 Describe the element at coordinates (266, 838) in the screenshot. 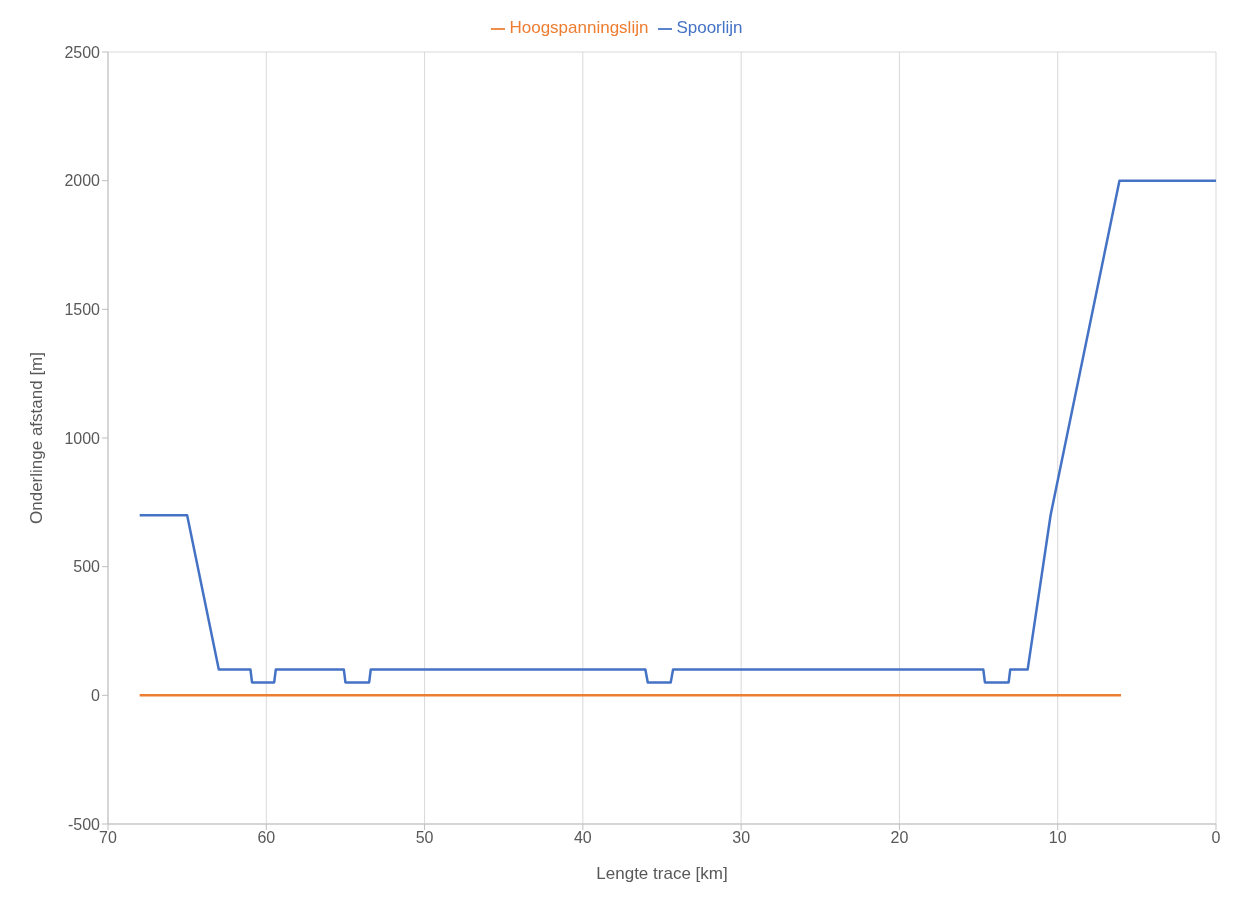

I see `x-tick-label: 60` at that location.